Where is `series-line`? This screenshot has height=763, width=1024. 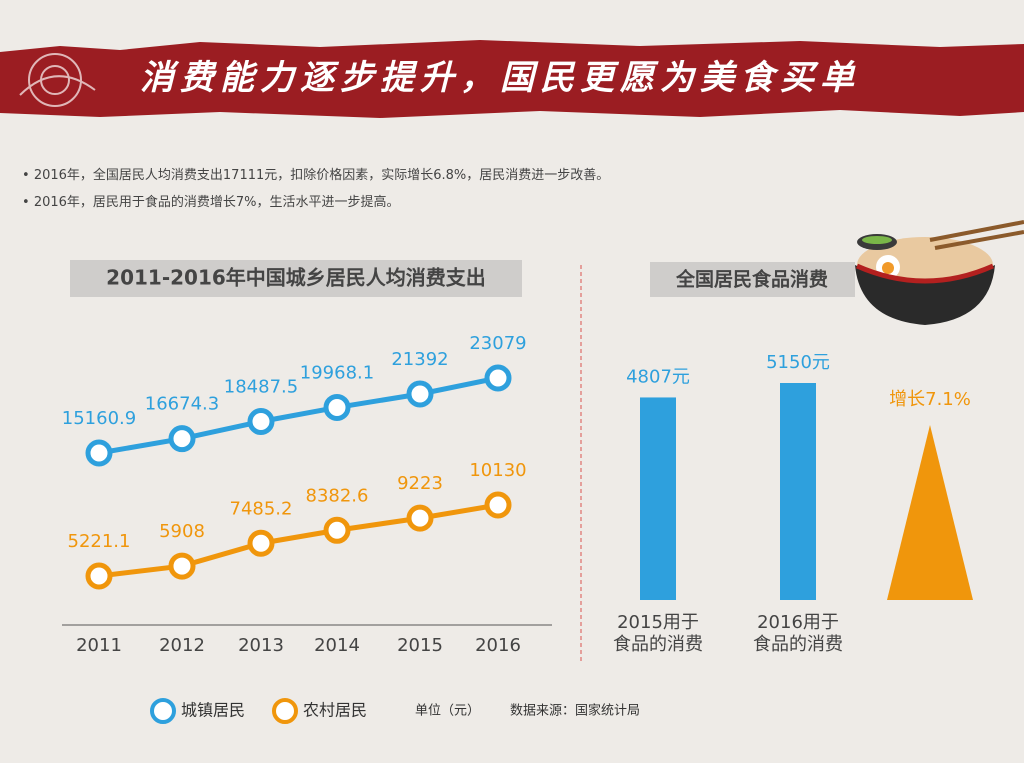
series-line is located at coordinates (298, 415).